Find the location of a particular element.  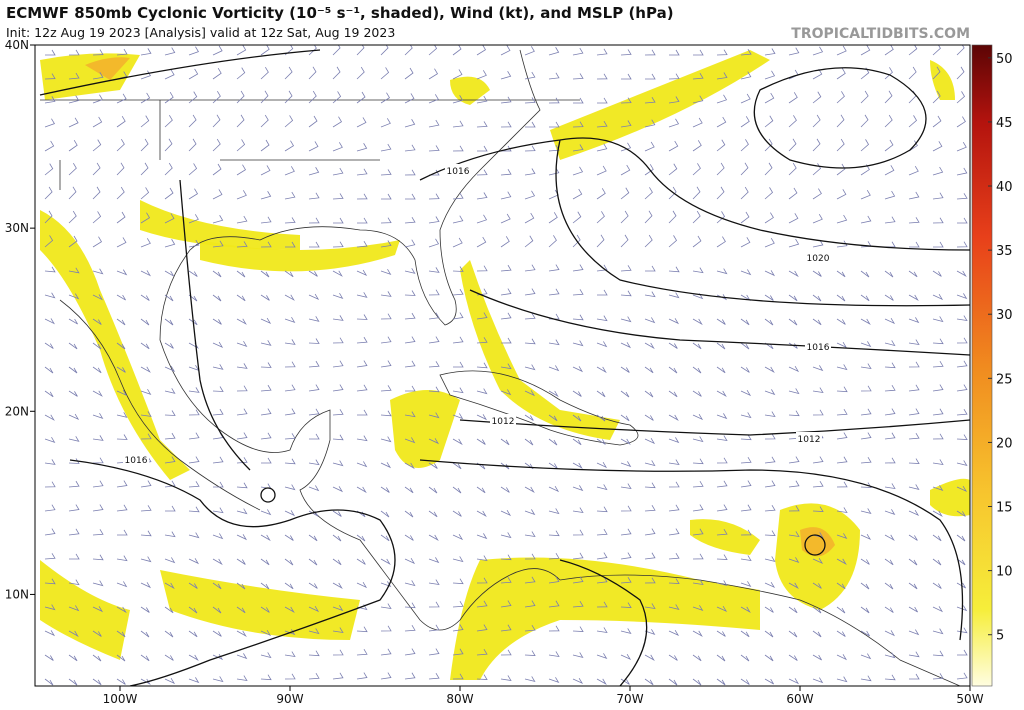

isobar-label: 1016 is located at coordinates (818, 348).